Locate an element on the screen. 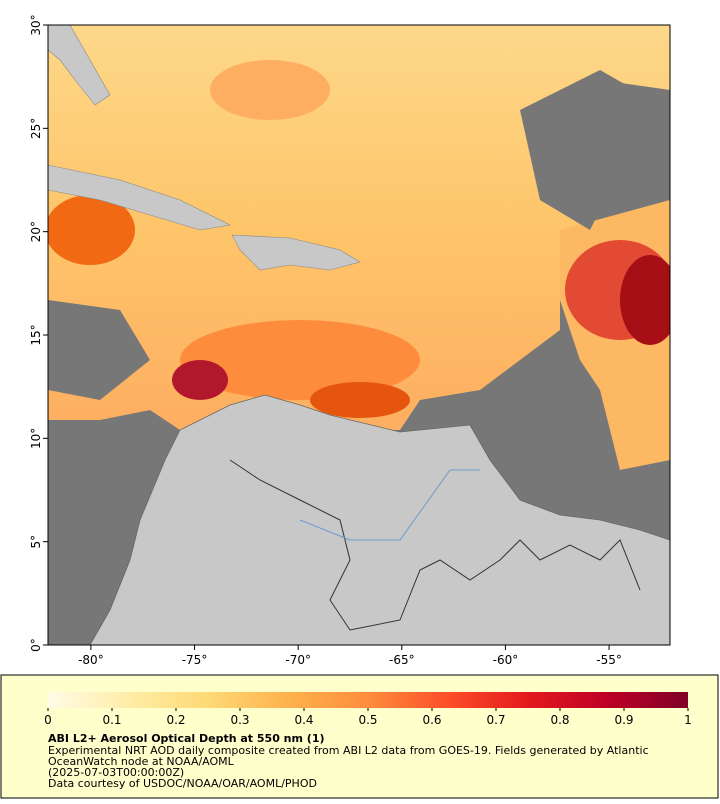  colorbar-tick-label: 0.2 is located at coordinates (175, 720).